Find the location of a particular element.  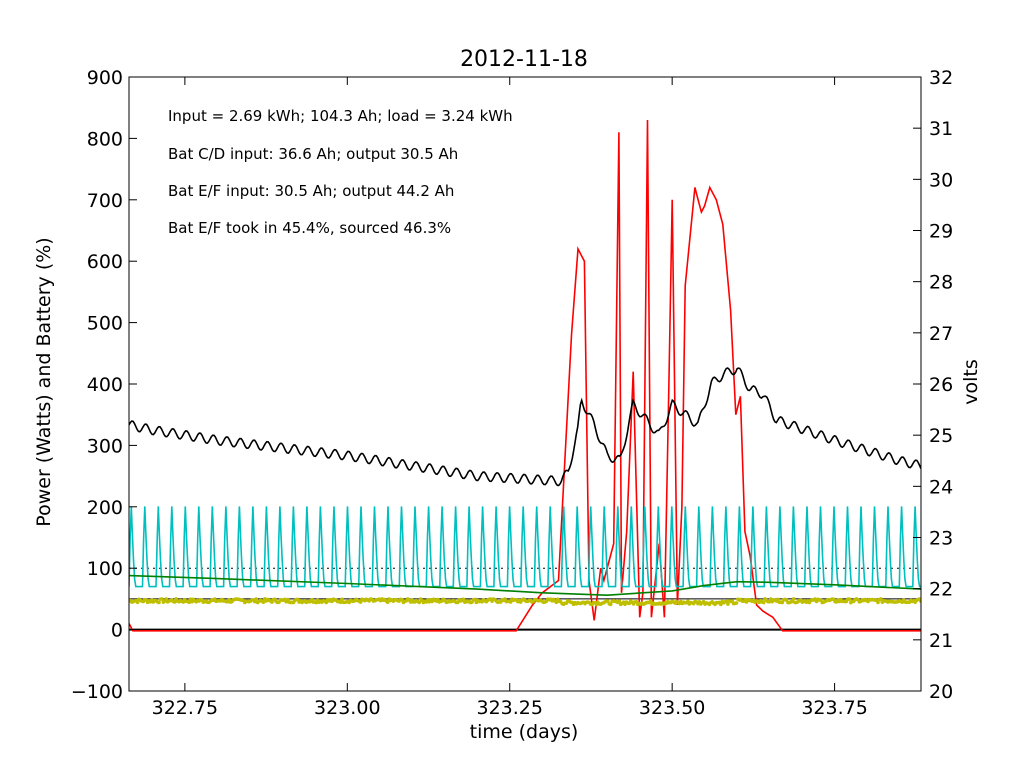

y-left-tick-label: 300 is located at coordinates (105, 446).